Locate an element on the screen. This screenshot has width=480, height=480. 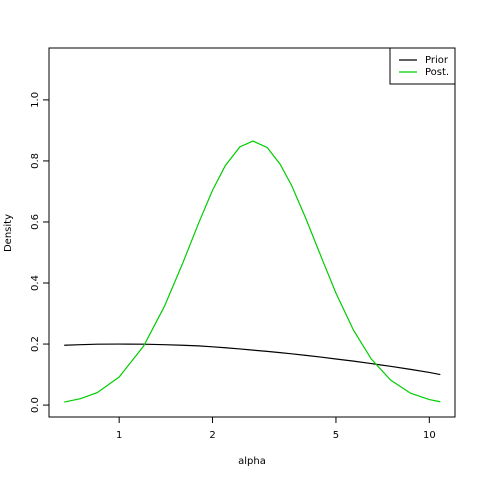
legend-box is located at coordinates (422, 66).